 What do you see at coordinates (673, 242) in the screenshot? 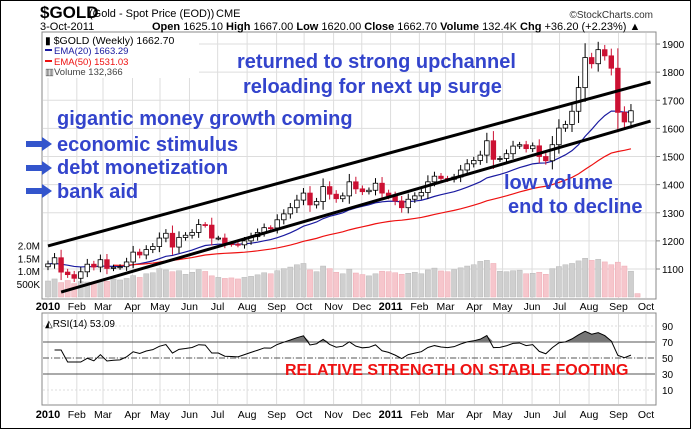
I see `price-tick-label: 1200` at bounding box center [673, 242].